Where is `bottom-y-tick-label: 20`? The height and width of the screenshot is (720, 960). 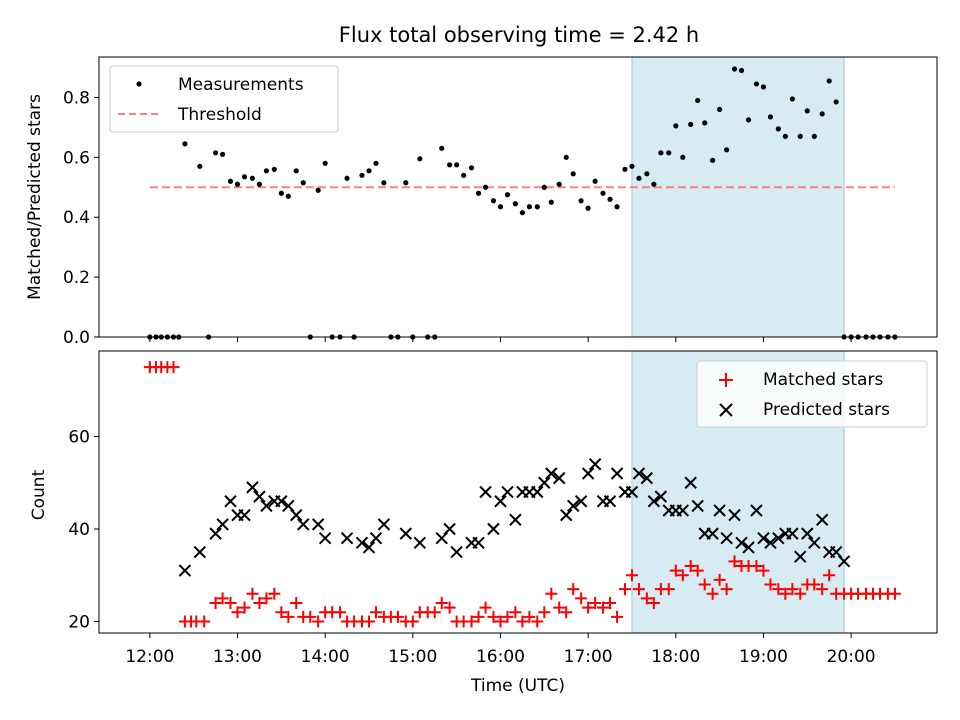
bottom-y-tick-label: 20 is located at coordinates (79, 622).